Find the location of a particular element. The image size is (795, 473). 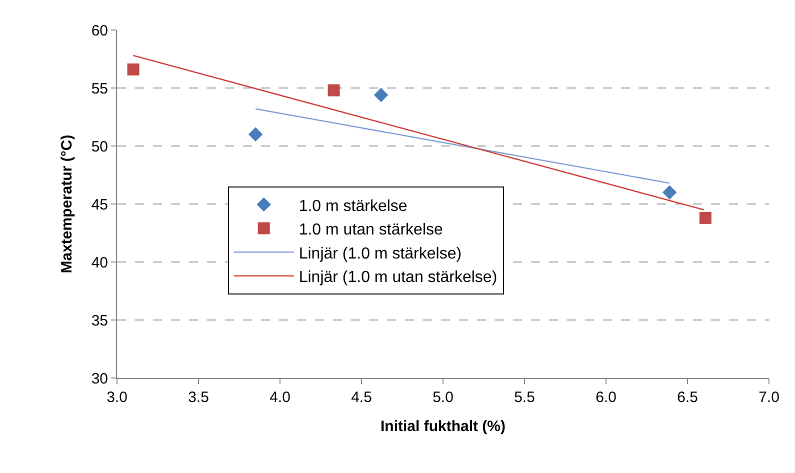

x-tick-label: 4.0 is located at coordinates (280, 397).